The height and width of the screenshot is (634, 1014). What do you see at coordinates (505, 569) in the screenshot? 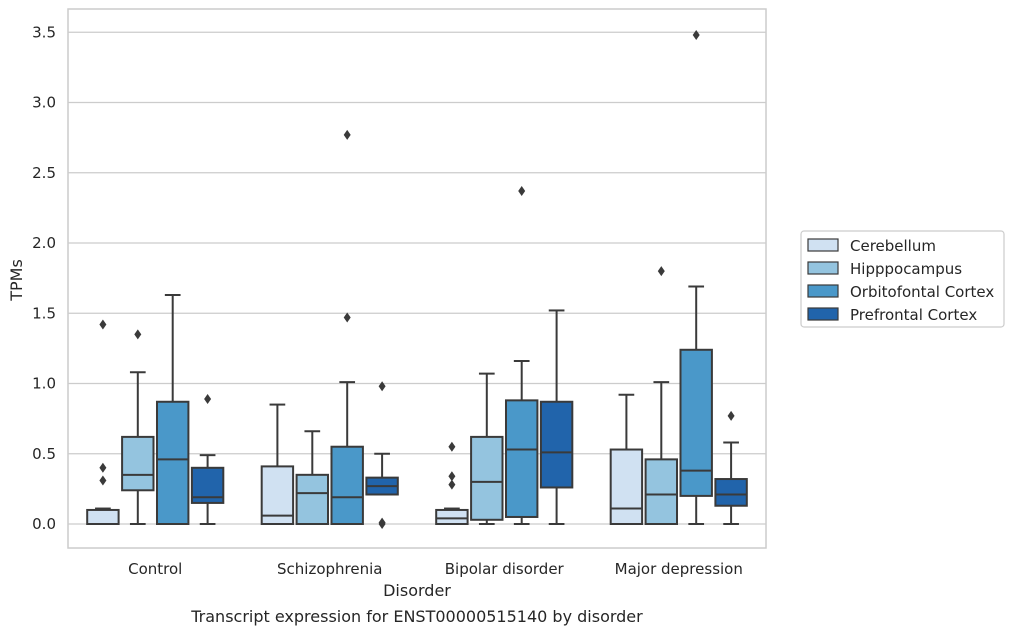
I see `x-tick-label: Bipolar disorder` at bounding box center [505, 569].